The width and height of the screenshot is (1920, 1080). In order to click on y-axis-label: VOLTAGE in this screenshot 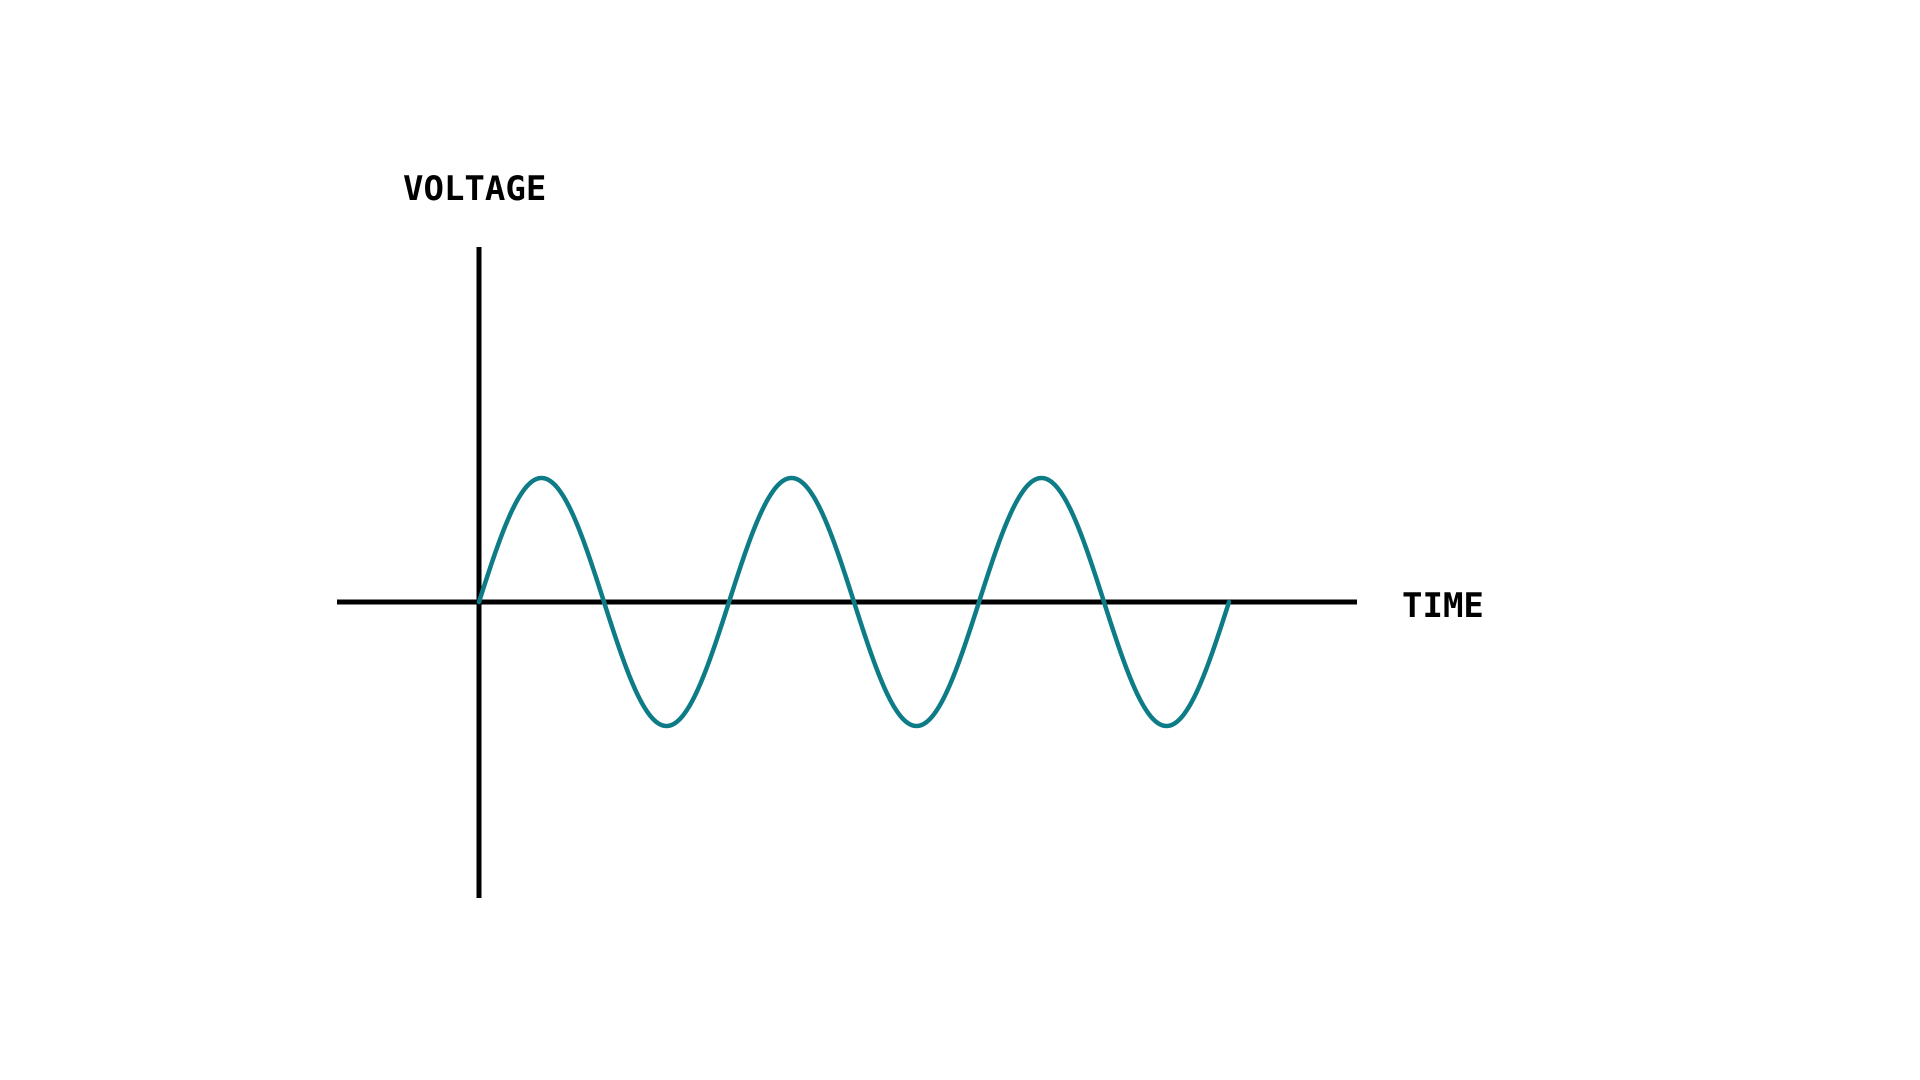, I will do `click(474, 189)`.